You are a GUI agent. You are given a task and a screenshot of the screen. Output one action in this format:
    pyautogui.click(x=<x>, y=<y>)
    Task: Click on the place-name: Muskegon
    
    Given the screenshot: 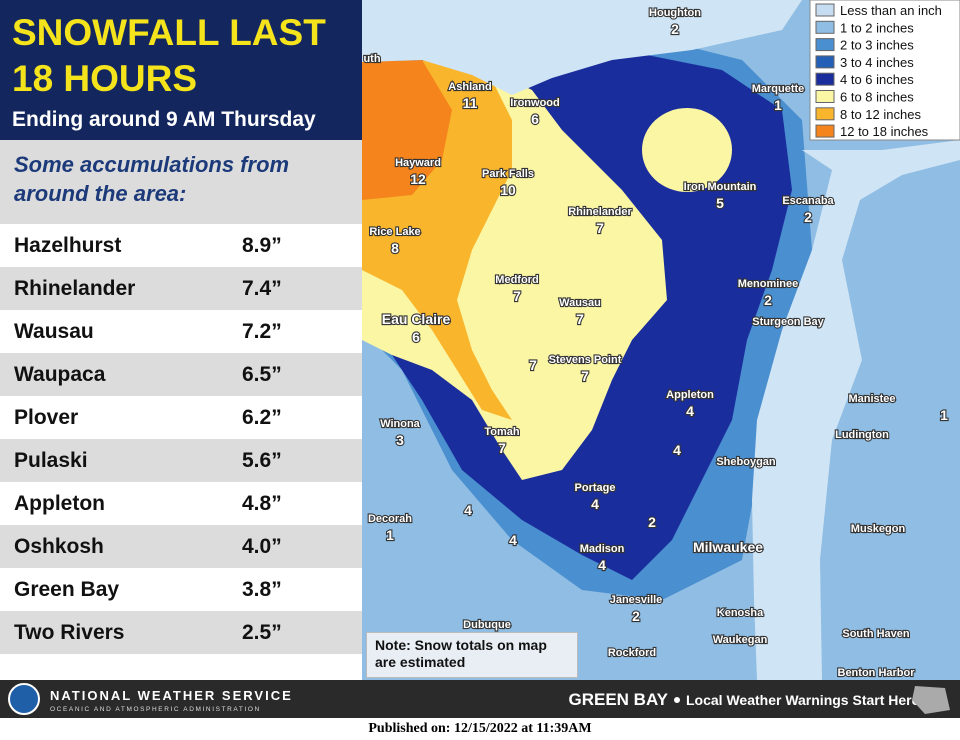 What is the action you would take?
    pyautogui.click(x=878, y=529)
    